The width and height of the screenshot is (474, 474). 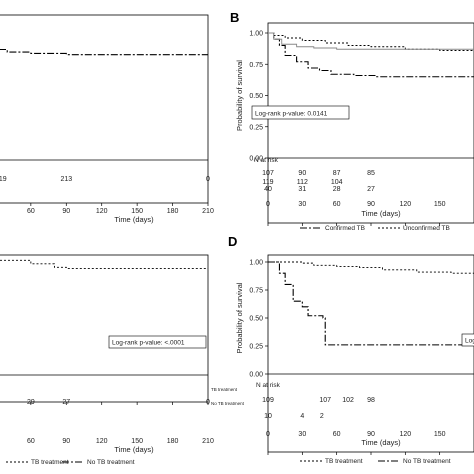 What do you see at coordinates (267, 182) in the screenshot?
I see `at-risk-count: 119` at bounding box center [267, 182].